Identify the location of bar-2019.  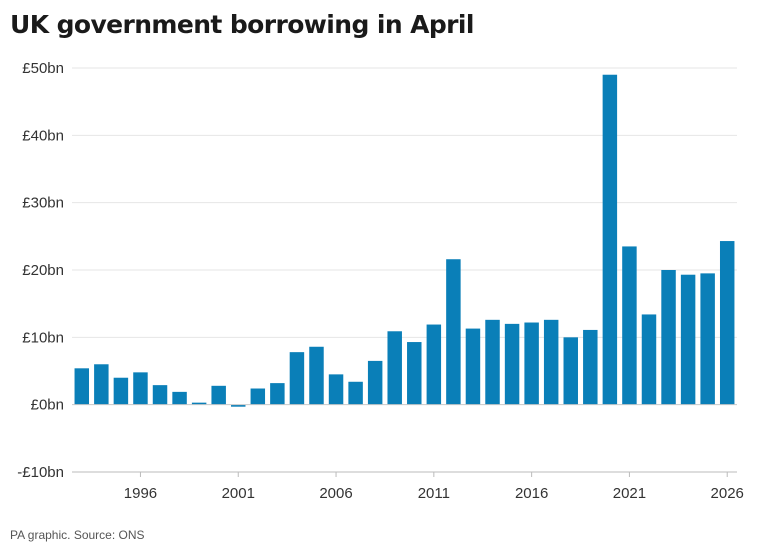
(590, 367).